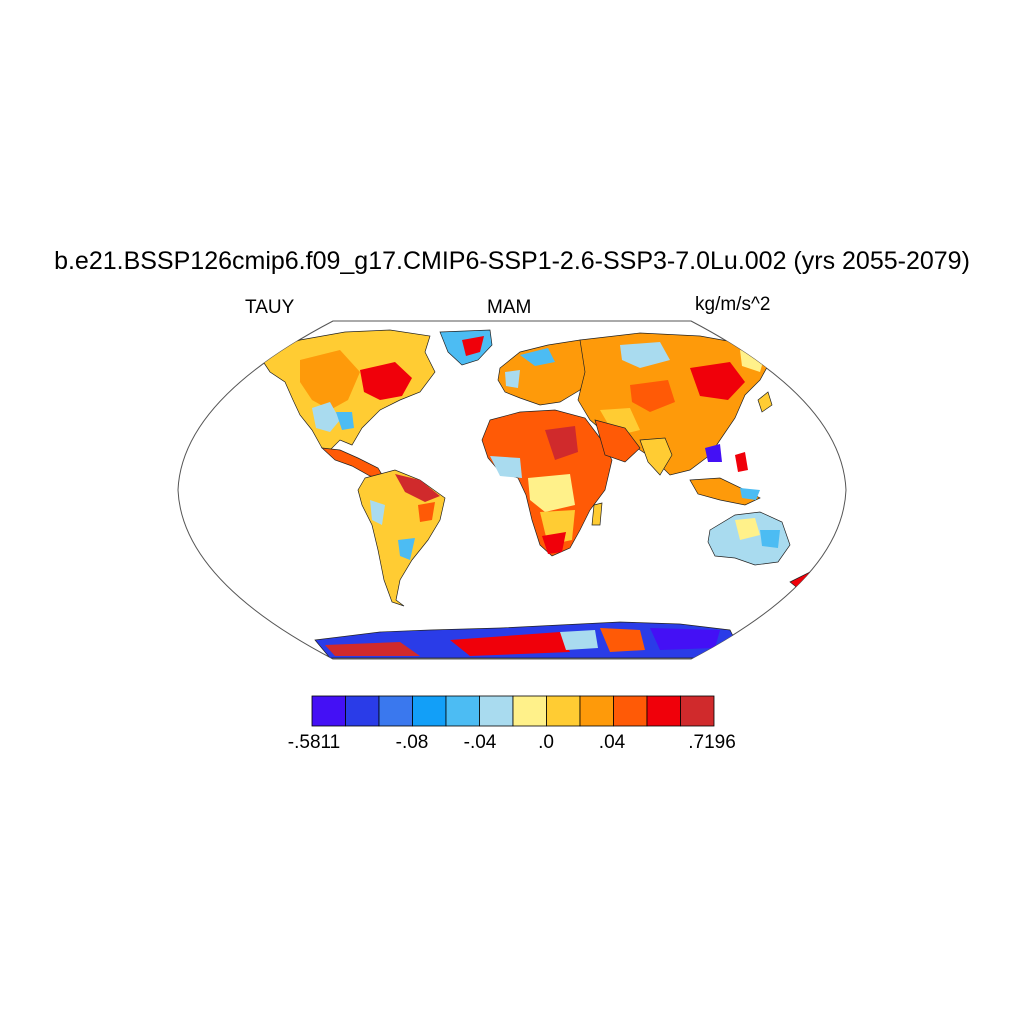  What do you see at coordinates (617, 441) in the screenshot?
I see `arabia-landmass` at bounding box center [617, 441].